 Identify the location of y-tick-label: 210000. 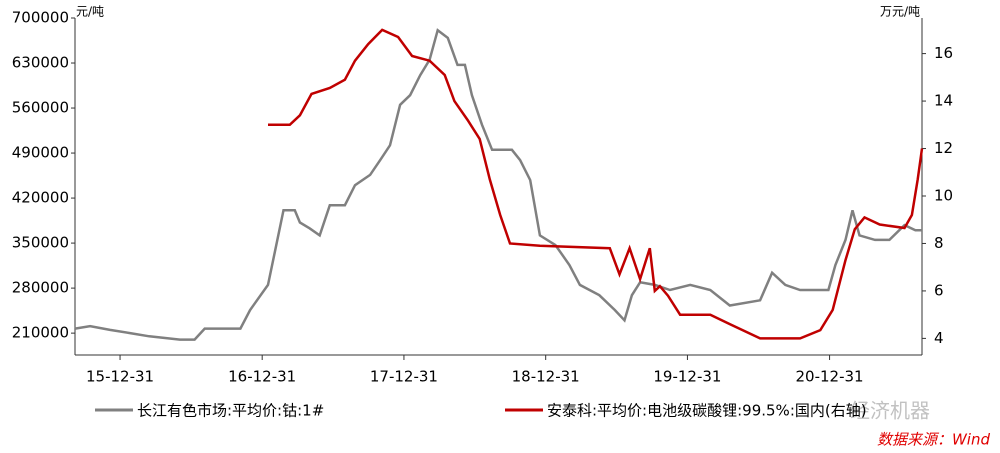
(40, 333).